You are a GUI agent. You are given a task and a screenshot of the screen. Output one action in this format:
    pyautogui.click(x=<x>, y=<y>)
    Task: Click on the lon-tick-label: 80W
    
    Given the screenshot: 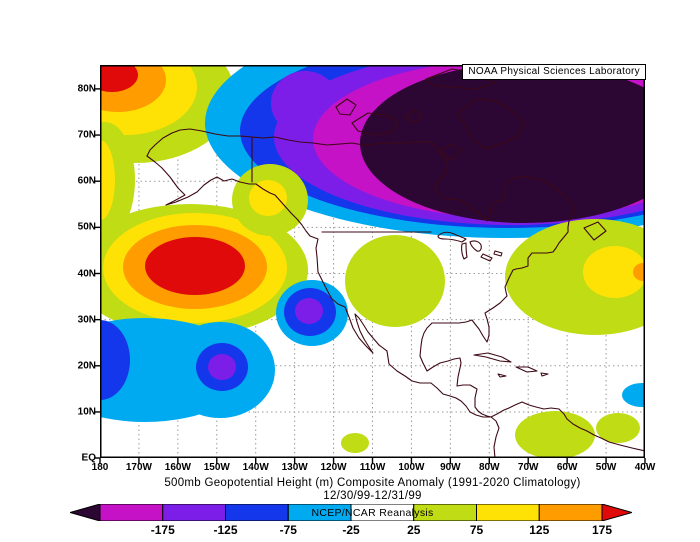 What is the action you would take?
    pyautogui.click(x=489, y=467)
    